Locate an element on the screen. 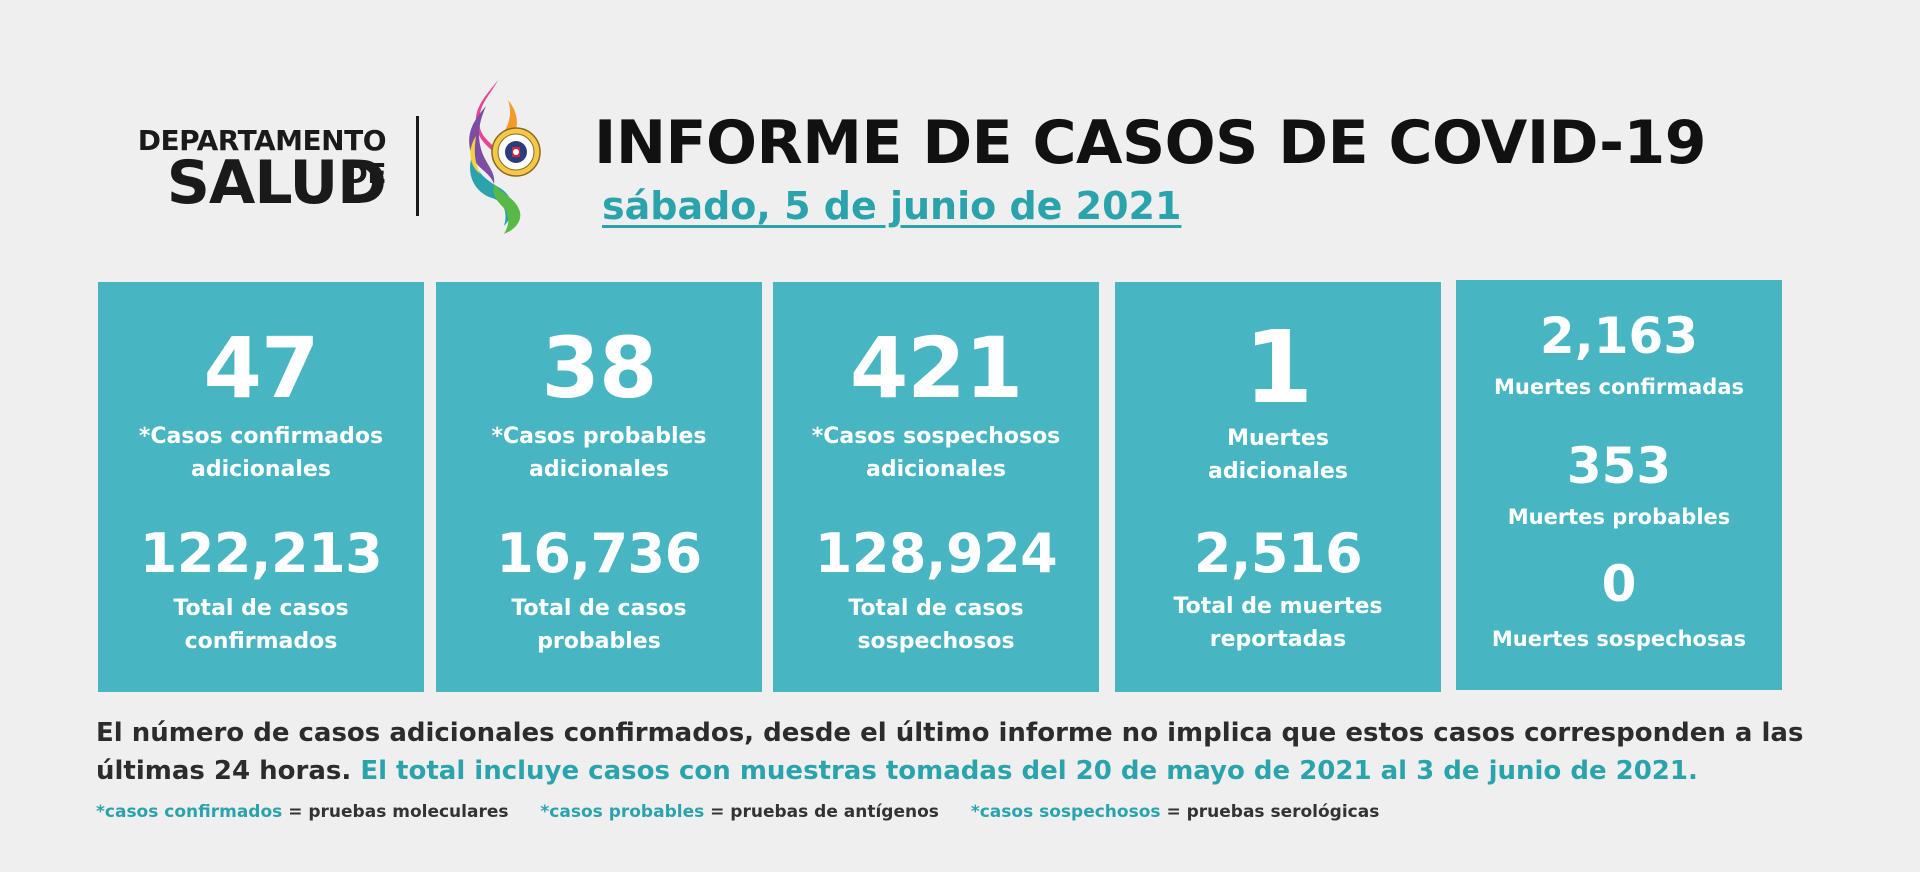  legend-key: *casos confirmados is located at coordinates (189, 812).